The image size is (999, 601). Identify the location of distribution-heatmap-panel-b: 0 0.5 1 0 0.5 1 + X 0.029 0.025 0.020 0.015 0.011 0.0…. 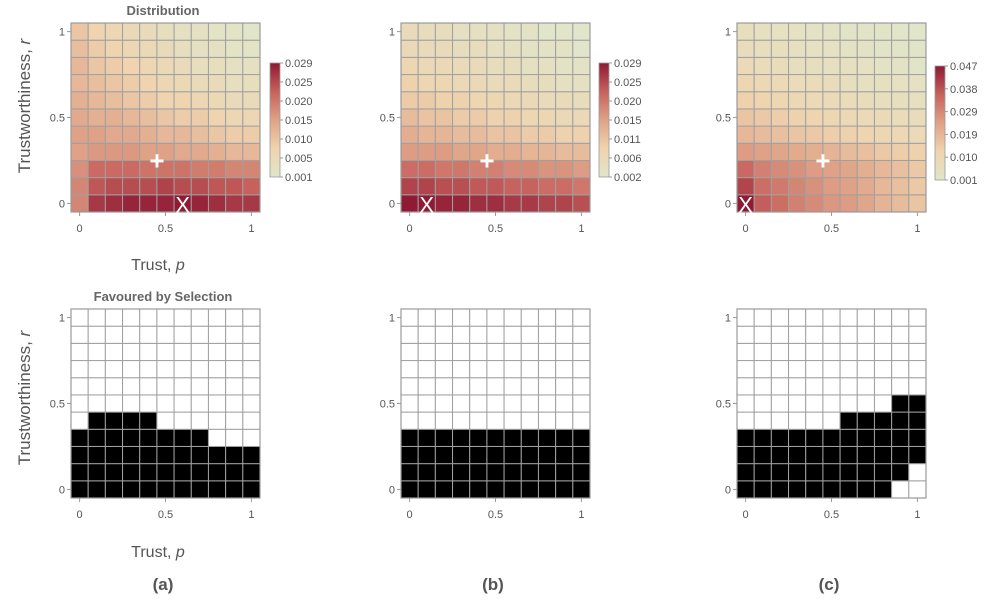
(511, 128).